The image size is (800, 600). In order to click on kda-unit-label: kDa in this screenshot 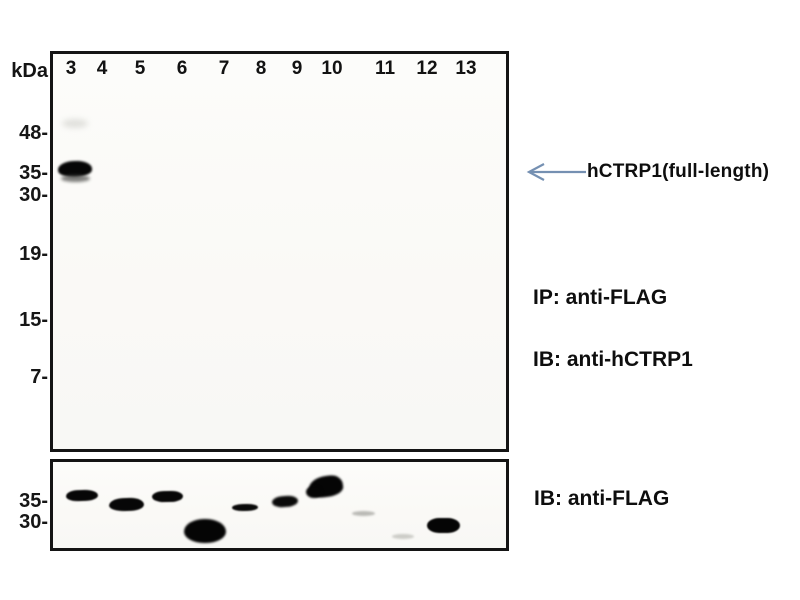, I will do `click(29, 71)`.